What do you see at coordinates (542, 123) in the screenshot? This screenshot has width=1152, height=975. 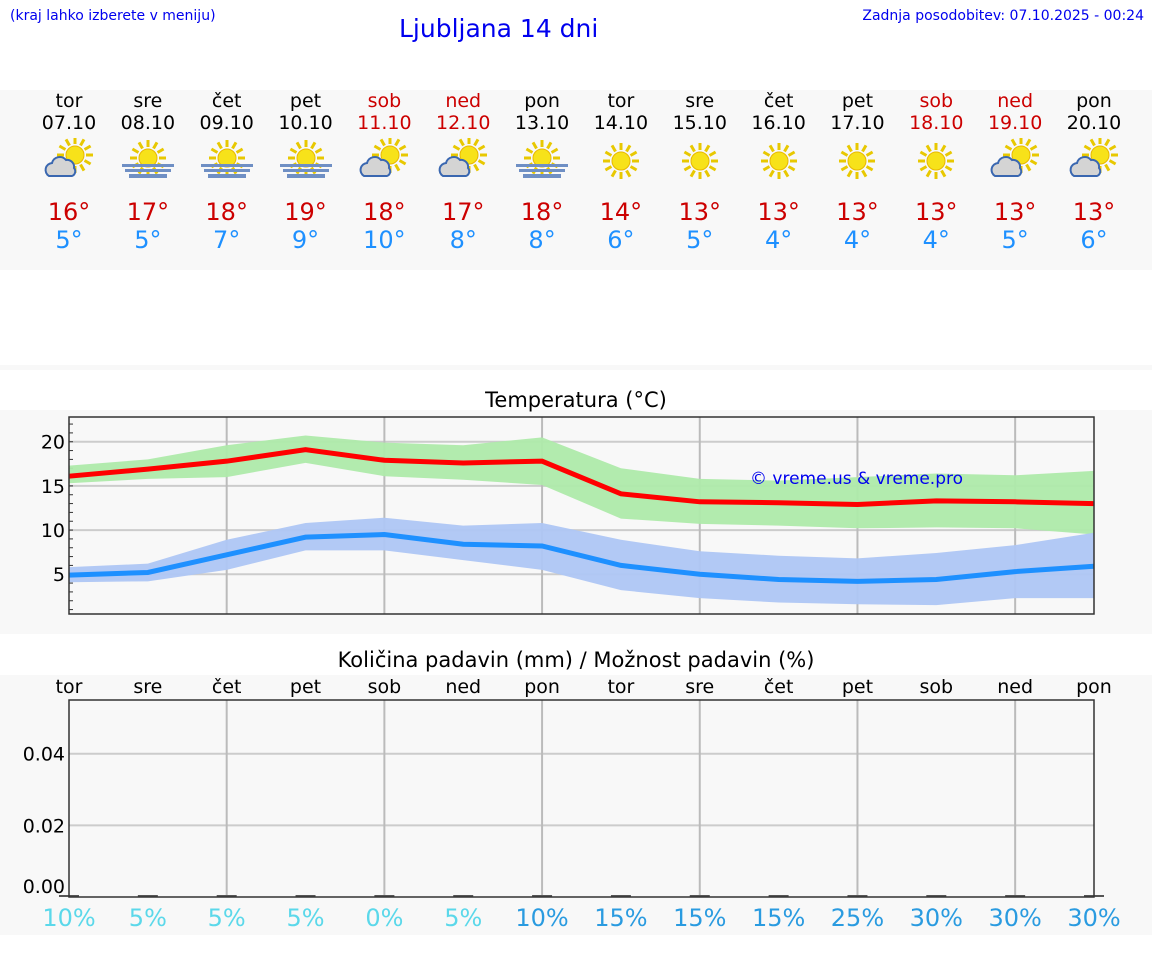 I see `day-date: 13.10` at bounding box center [542, 123].